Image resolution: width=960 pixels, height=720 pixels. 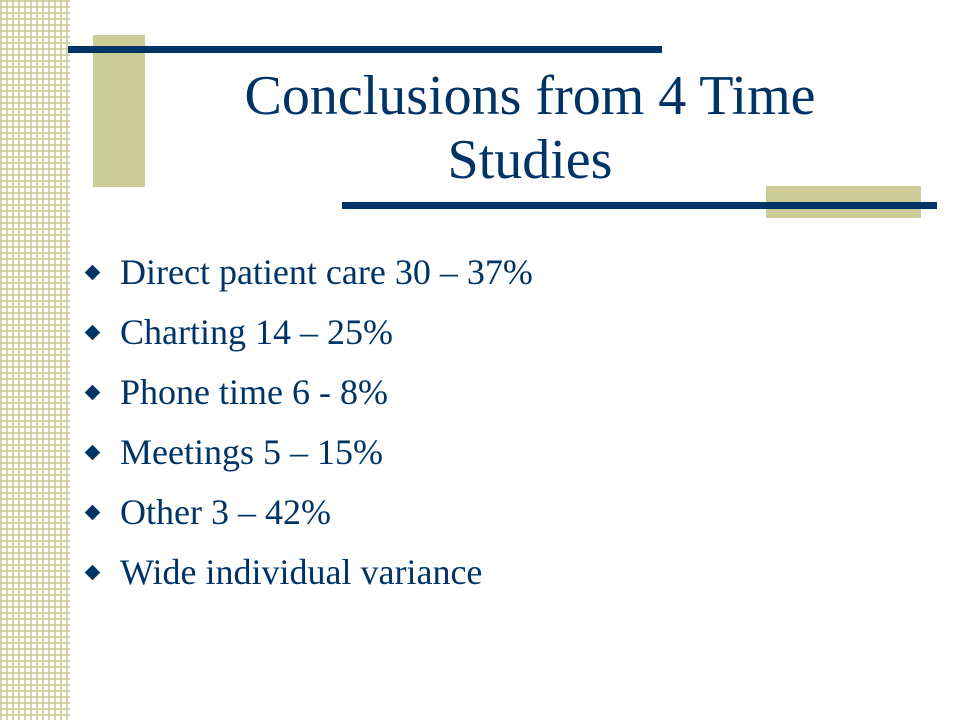 I want to click on bullet-text: Other 3 – 42%, so click(x=225, y=512).